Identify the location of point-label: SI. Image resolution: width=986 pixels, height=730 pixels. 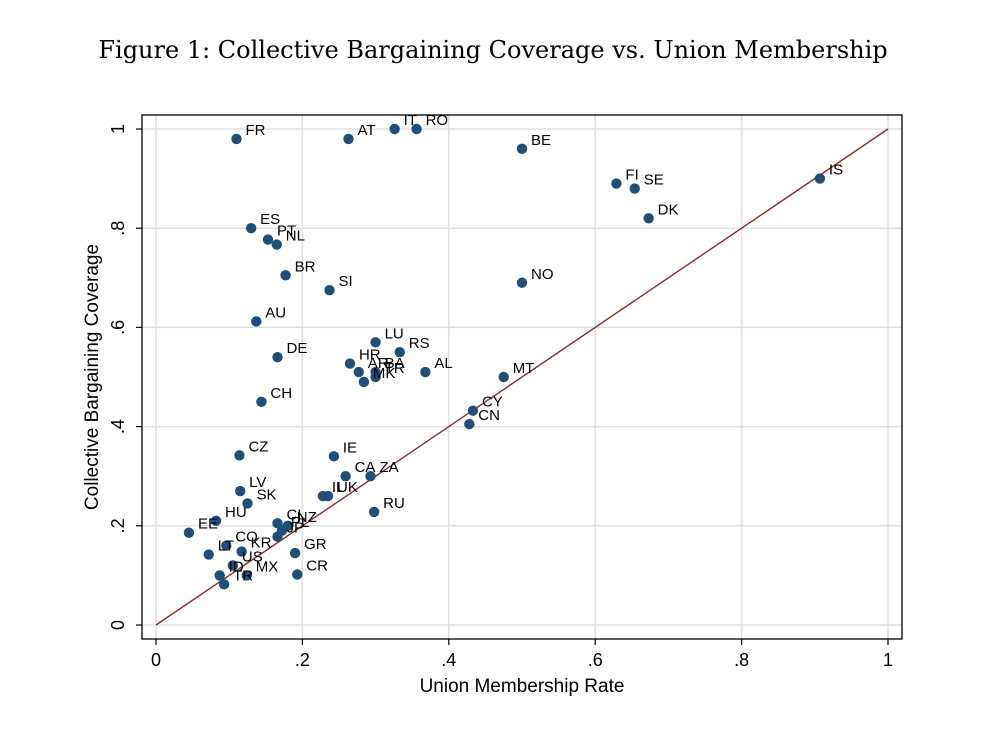
(345, 281).